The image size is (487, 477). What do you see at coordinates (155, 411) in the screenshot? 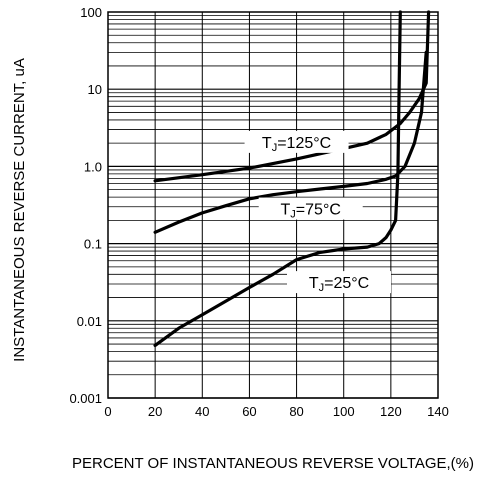
I see `x-tick-label: 20` at bounding box center [155, 411].